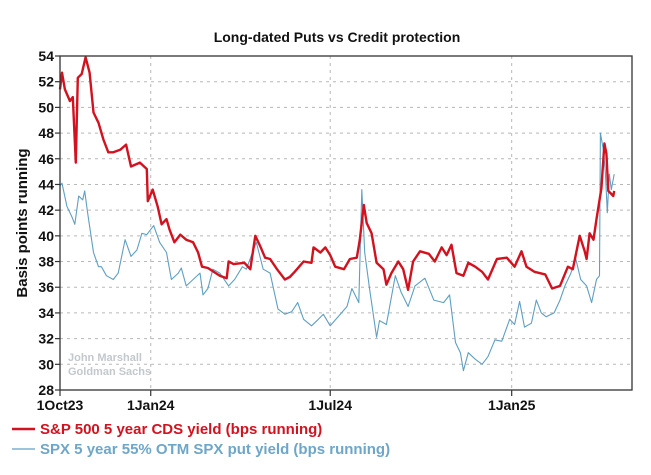 The width and height of the screenshot is (651, 475). I want to click on y-tick-label: 38, so click(46, 262).